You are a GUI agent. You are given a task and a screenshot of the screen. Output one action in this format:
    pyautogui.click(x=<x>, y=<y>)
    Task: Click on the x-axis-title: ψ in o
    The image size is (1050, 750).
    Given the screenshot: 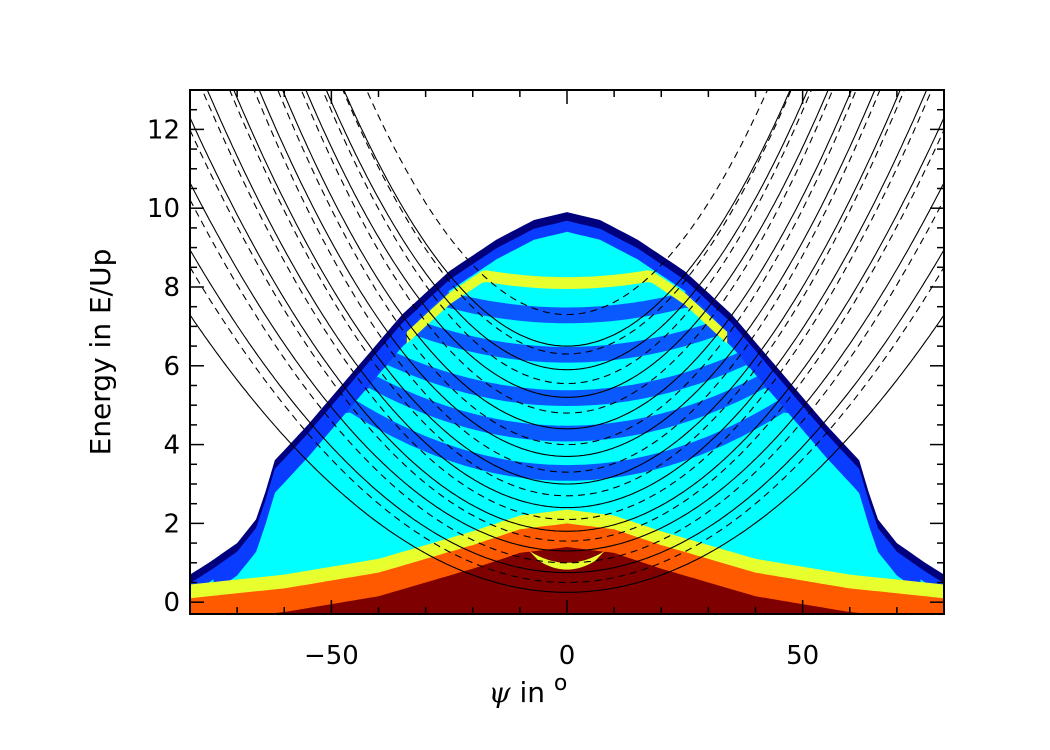 What is the action you would take?
    pyautogui.click(x=528, y=690)
    